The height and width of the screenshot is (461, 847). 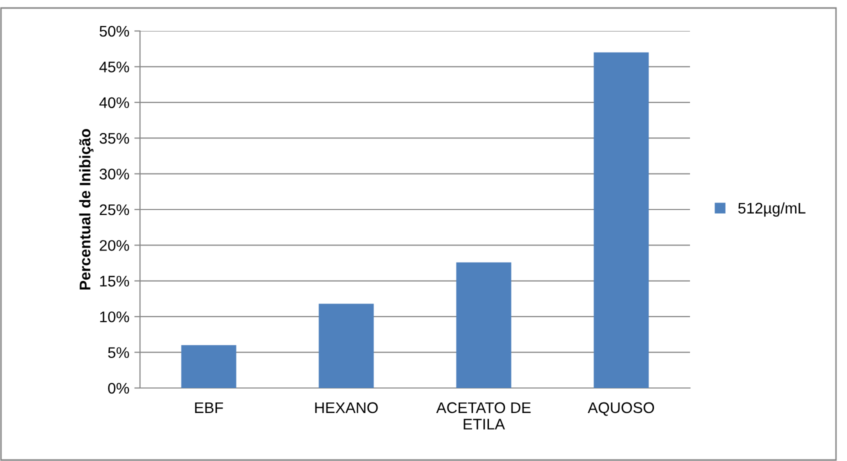 What do you see at coordinates (115, 174) in the screenshot?
I see `y-tick-label: 30%` at bounding box center [115, 174].